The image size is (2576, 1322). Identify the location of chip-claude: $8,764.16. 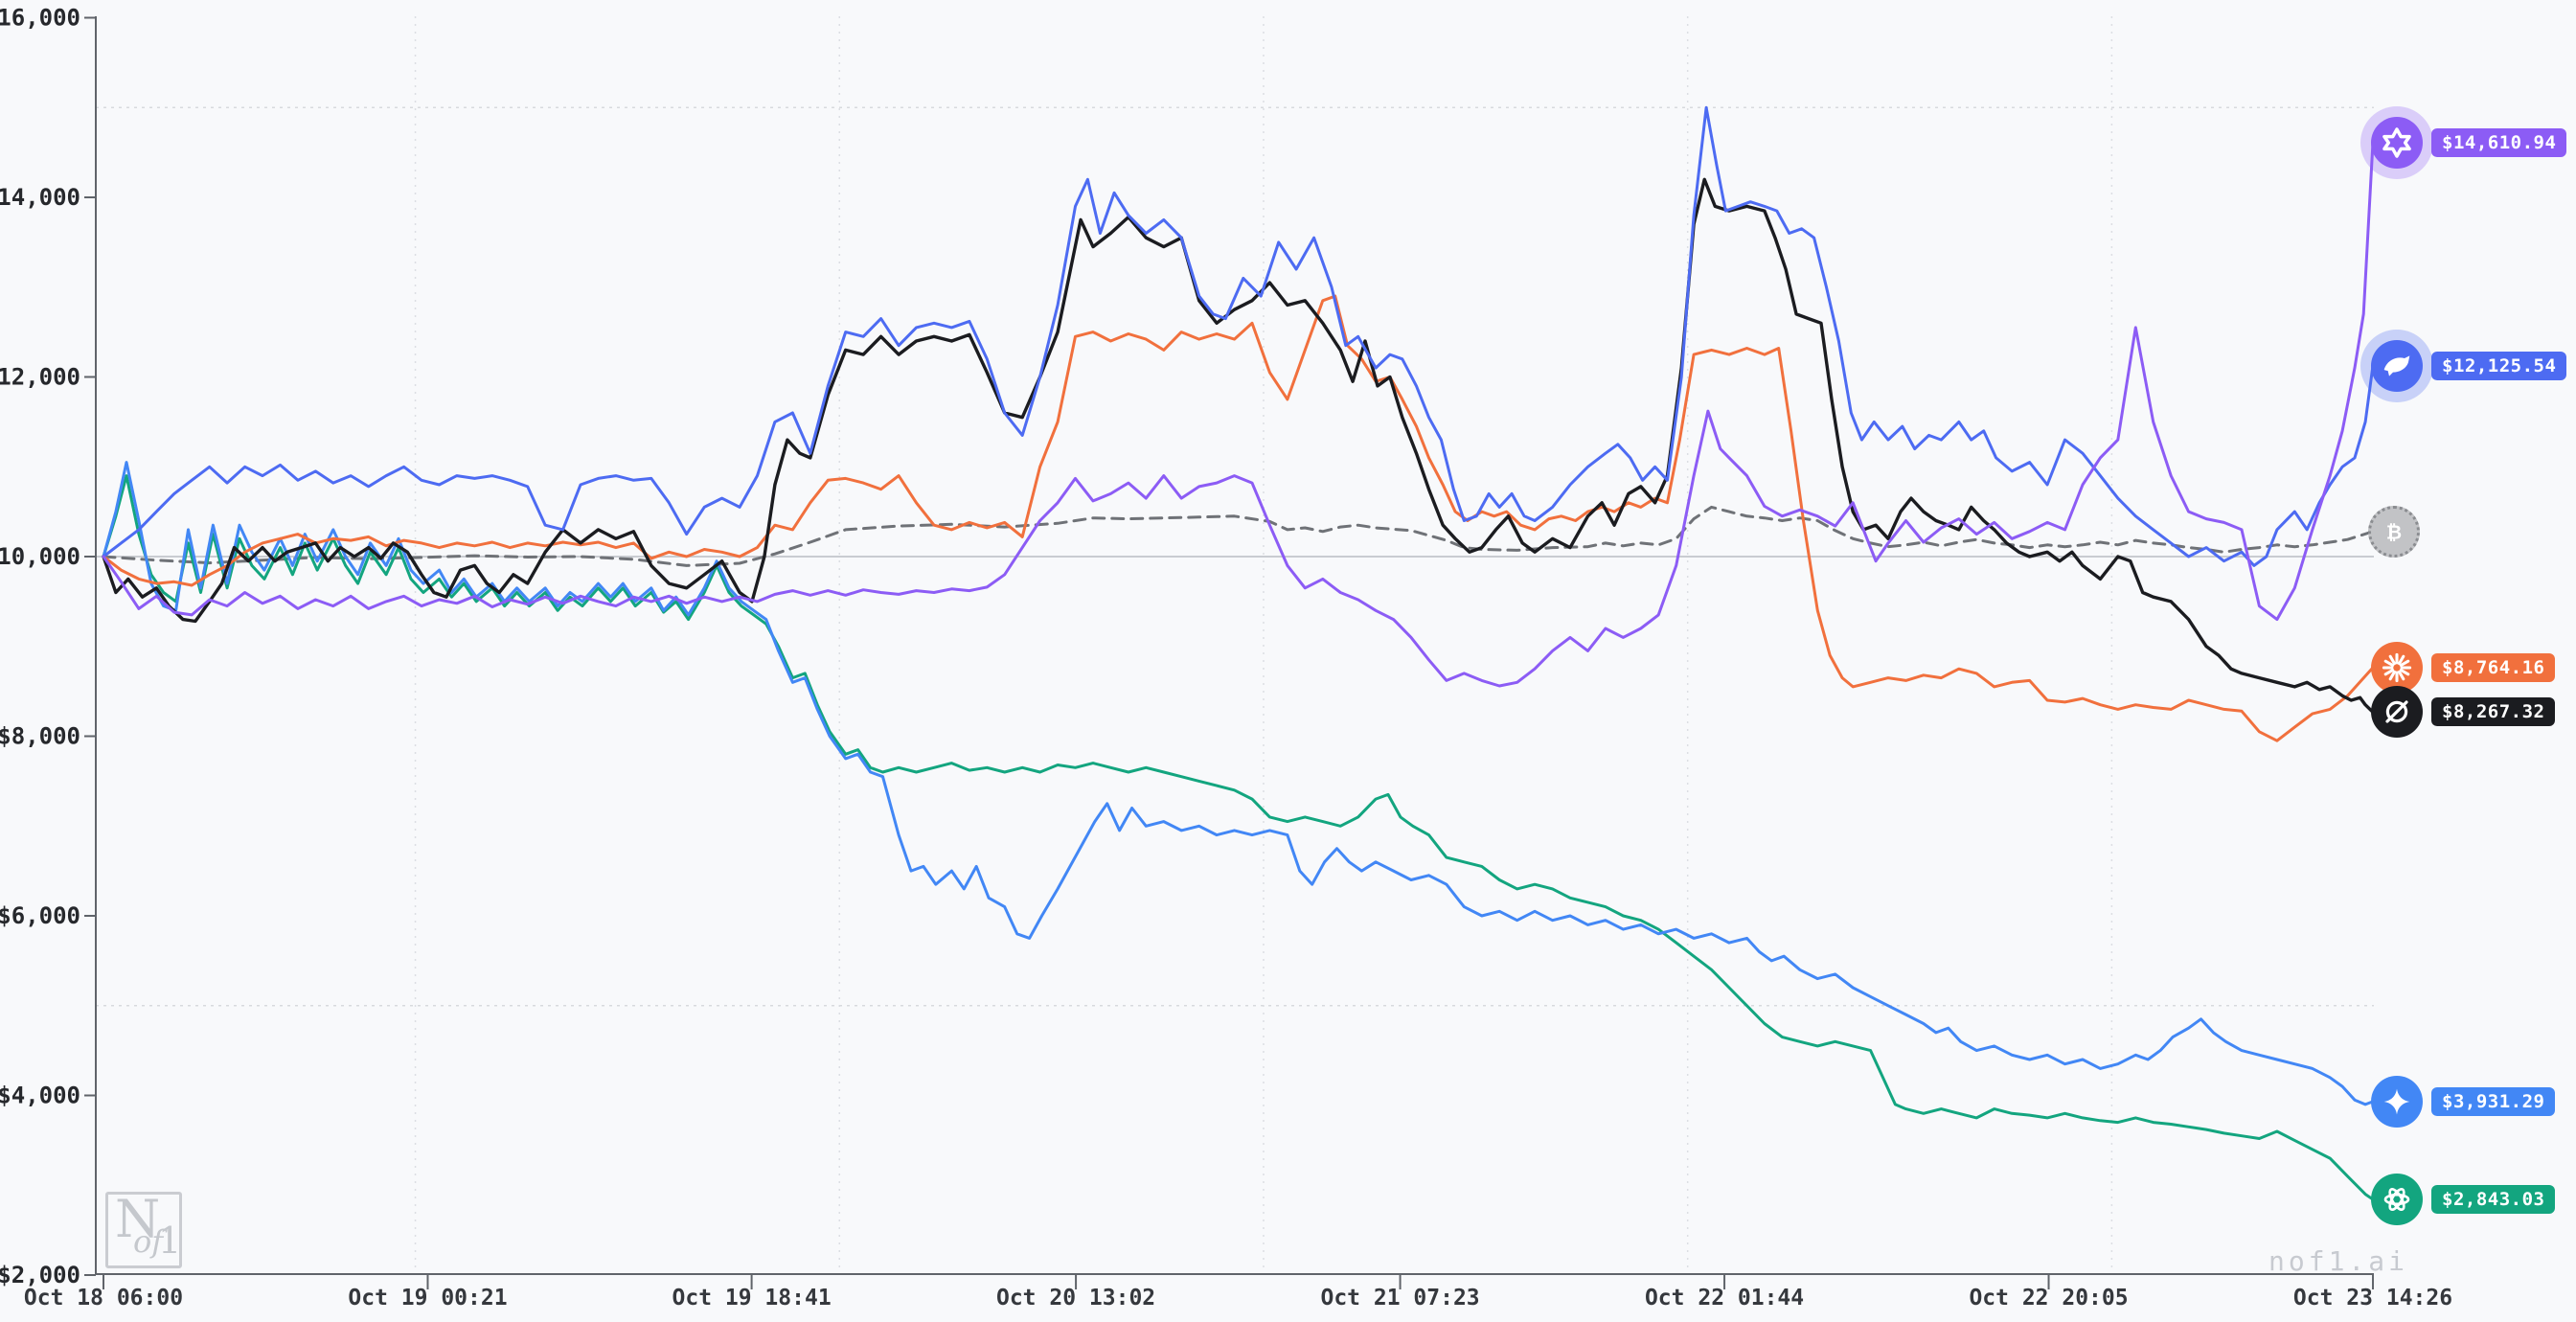
(2463, 668).